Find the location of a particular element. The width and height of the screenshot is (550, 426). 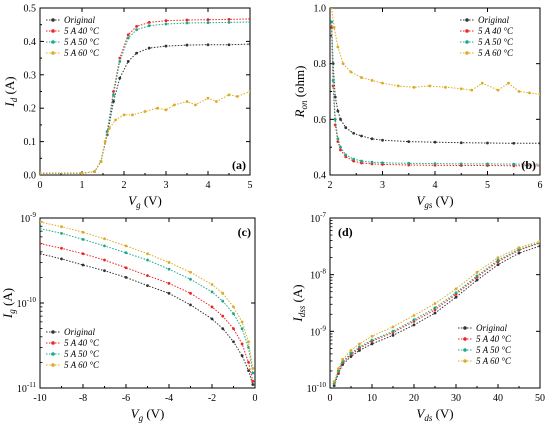

x-tick-label: -10 is located at coordinates (39, 398).